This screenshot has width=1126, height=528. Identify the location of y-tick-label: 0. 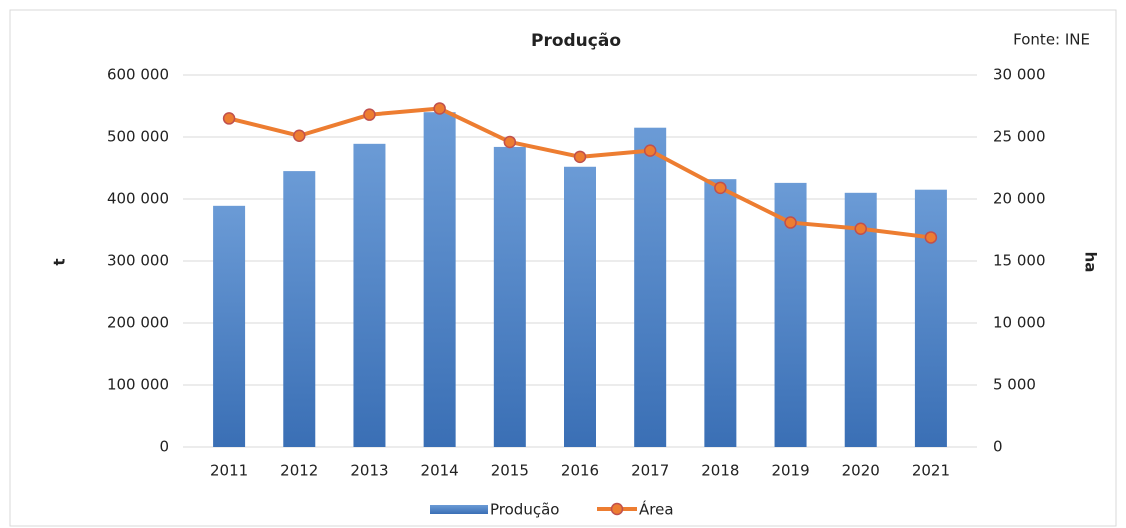
(164, 447).